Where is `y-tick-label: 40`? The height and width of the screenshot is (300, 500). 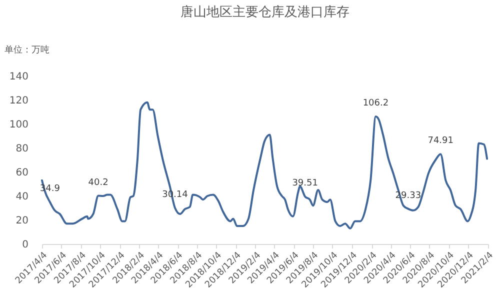
y-tick-label: 40 is located at coordinates (22, 197).